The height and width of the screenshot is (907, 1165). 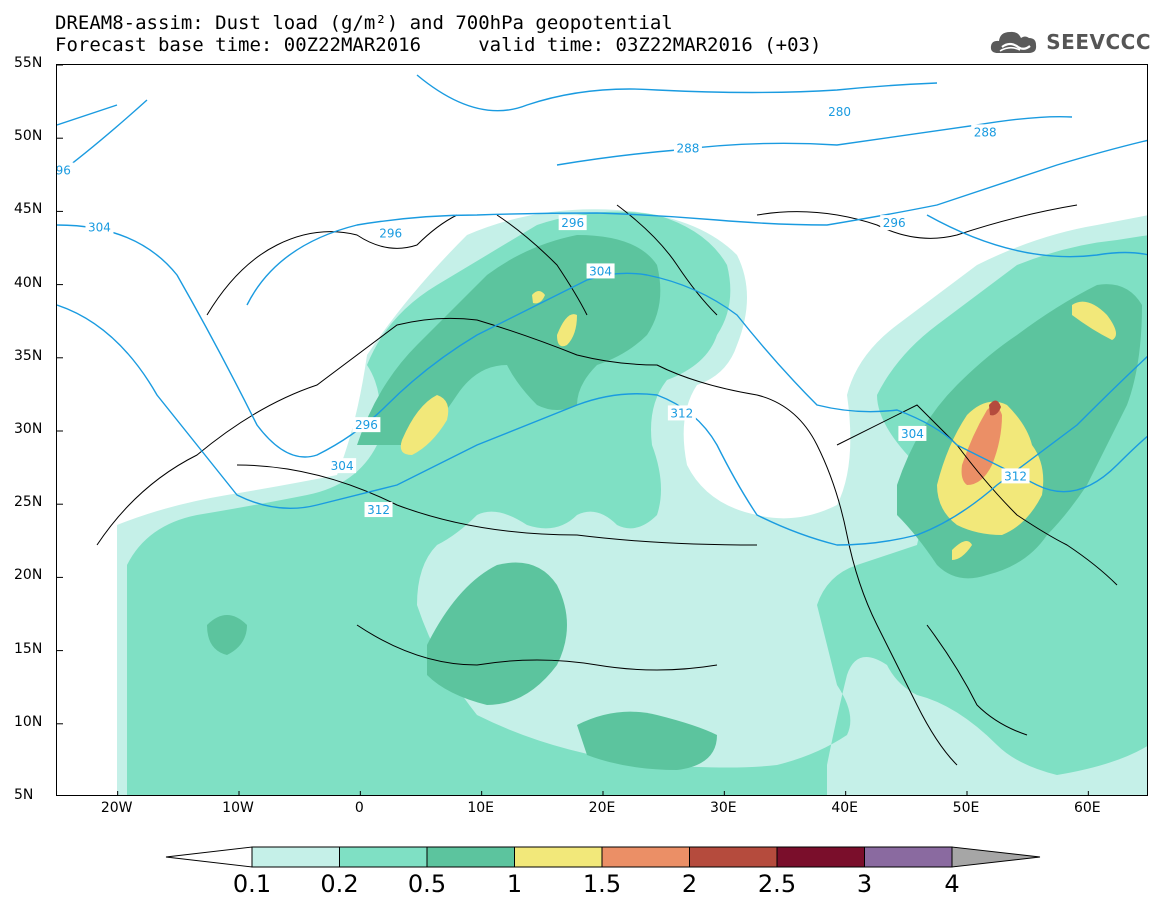 I want to click on logo-text: SEEVCCC, so click(x=1098, y=42).